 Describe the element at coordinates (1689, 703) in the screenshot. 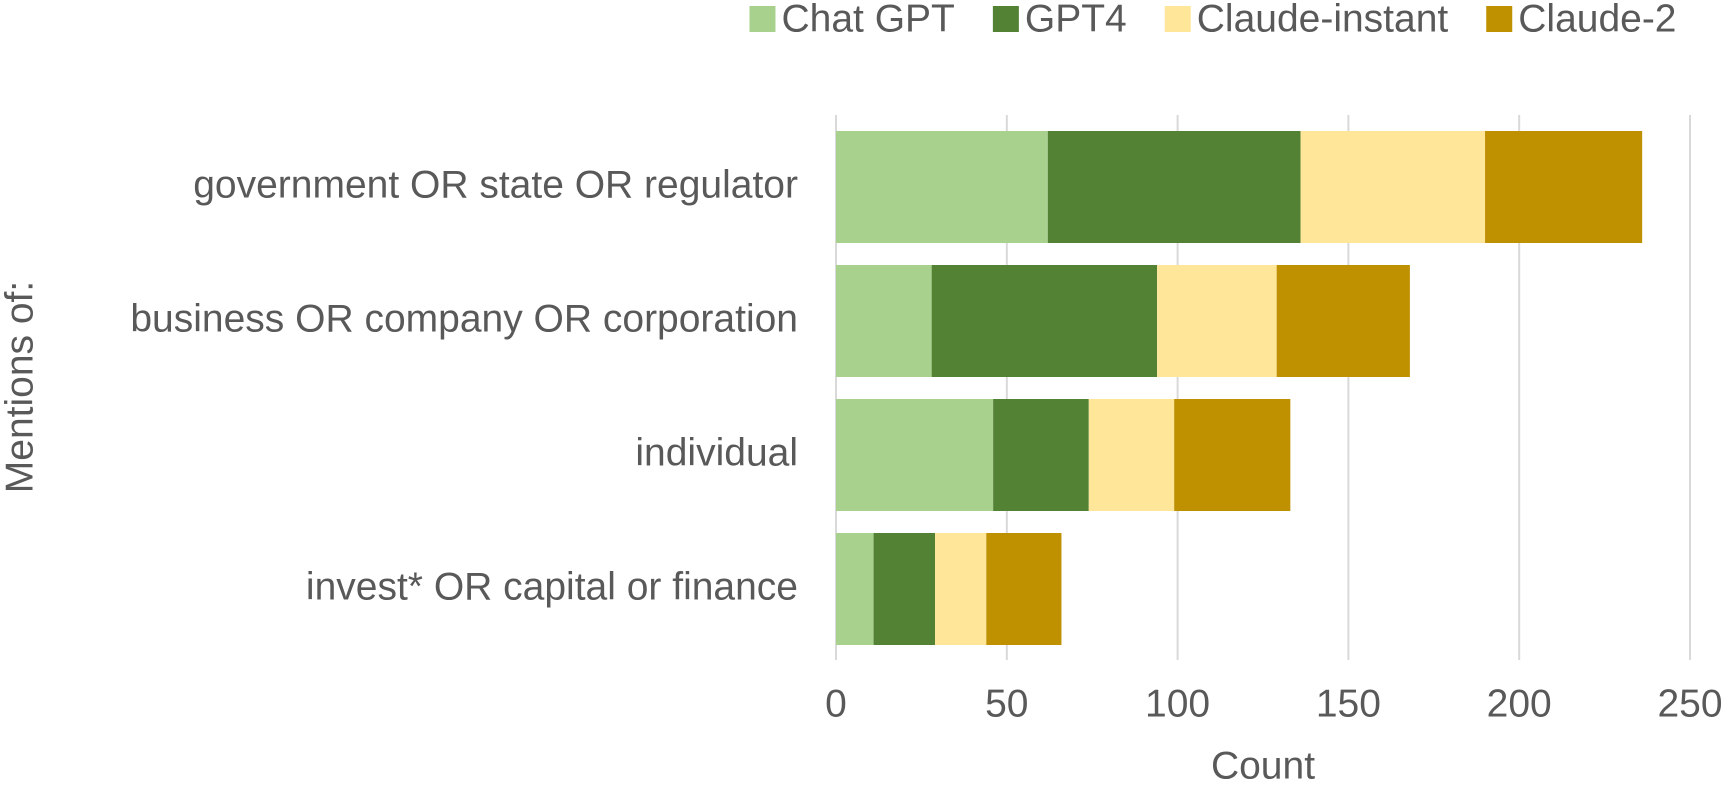

I see `x-tick-label: 250` at that location.